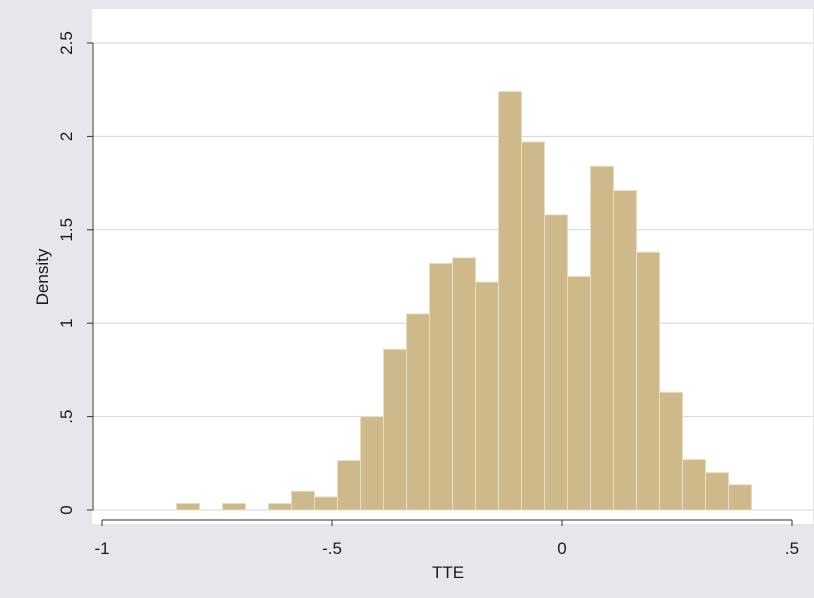 The height and width of the screenshot is (598, 814). I want to click on x-tick-label-1: -.5, so click(332, 548).